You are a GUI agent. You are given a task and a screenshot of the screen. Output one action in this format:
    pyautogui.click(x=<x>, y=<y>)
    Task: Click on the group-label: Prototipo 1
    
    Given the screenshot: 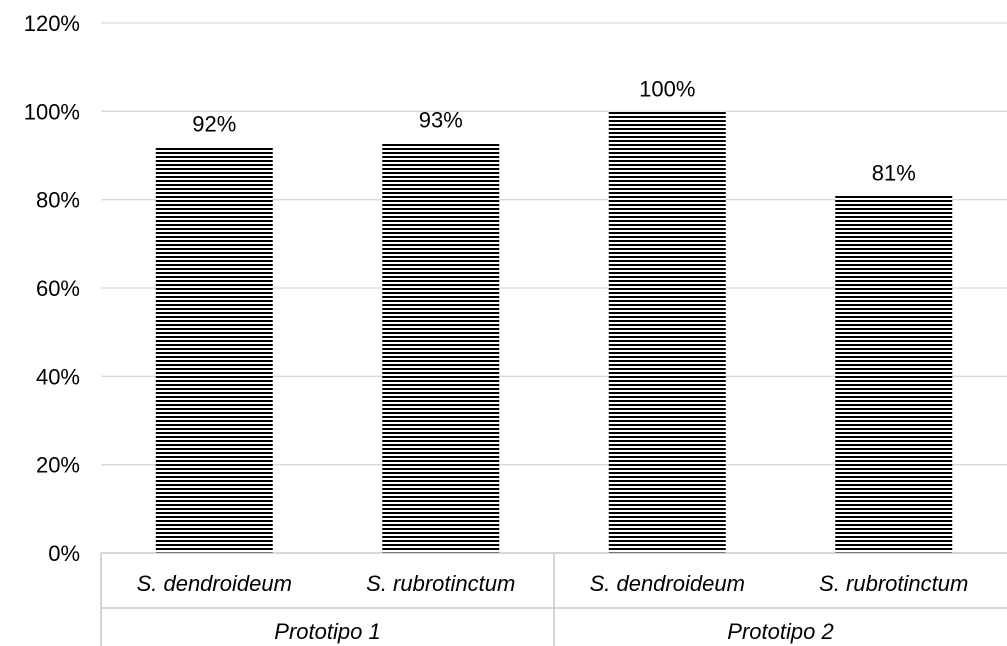 What is the action you would take?
    pyautogui.click(x=327, y=631)
    